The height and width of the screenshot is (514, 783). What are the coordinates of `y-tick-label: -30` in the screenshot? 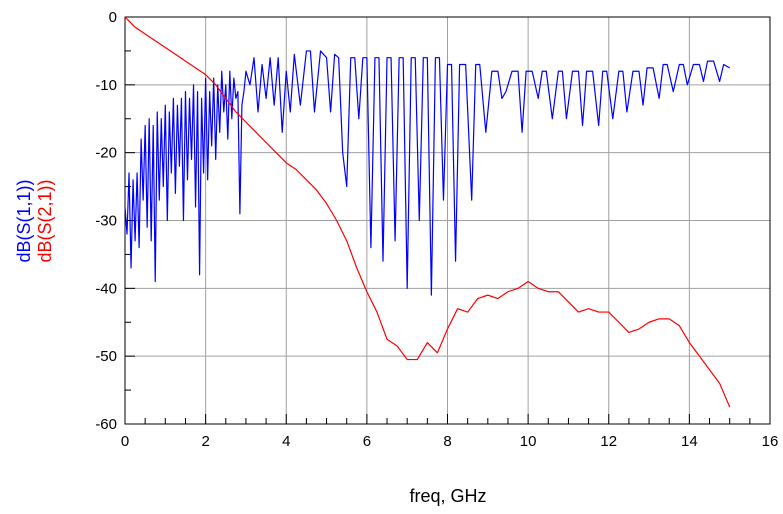 It's located at (106, 221).